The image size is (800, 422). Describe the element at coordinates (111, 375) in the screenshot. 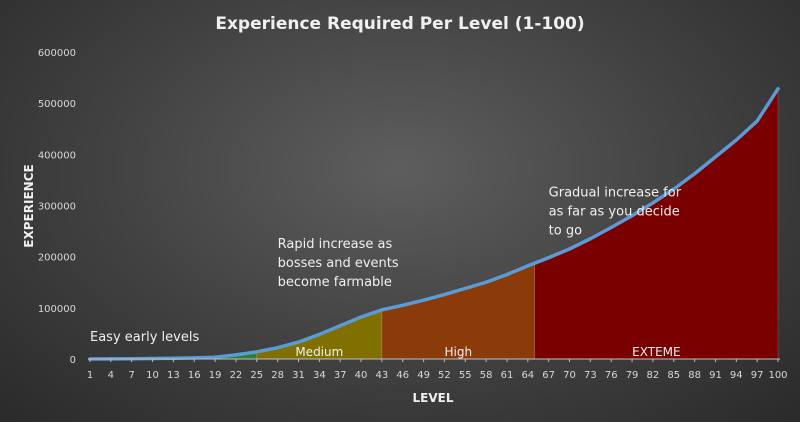

I see `x-tick-label: 4` at that location.